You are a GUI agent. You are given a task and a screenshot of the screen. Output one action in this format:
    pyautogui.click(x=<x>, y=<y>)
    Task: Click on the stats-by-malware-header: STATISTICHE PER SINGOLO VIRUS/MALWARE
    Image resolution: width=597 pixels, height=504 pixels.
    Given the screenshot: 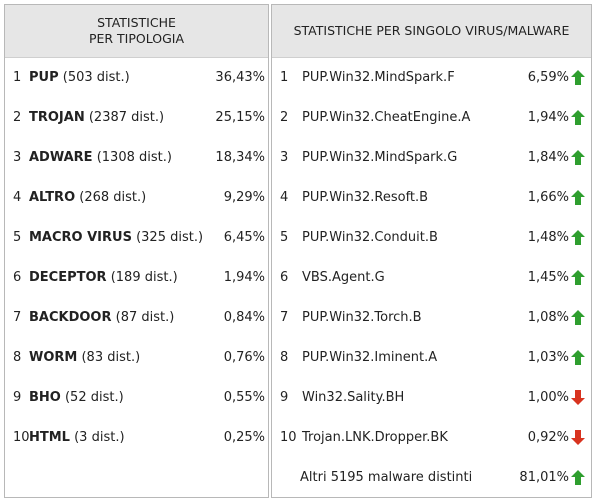 What is the action you would take?
    pyautogui.click(x=431, y=31)
    